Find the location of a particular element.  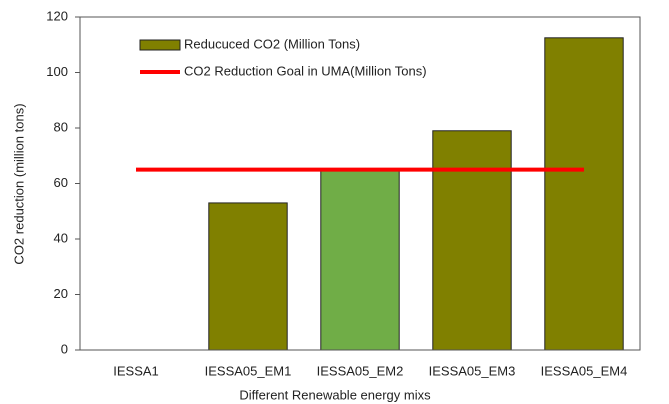

legend-label: Reducuced CO2 (Million Tons) is located at coordinates (272, 43).